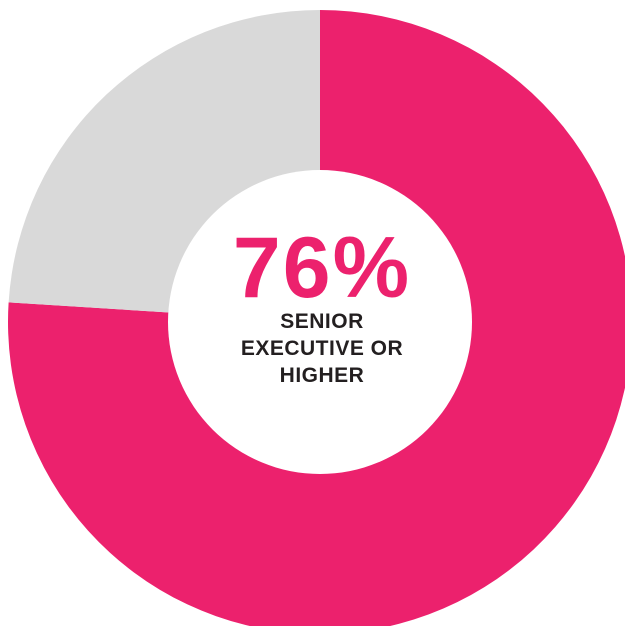 This screenshot has width=625, height=626. I want to click on center-label: 76% SENIOR EXECUTIVE OR HIGHER, so click(322, 304).